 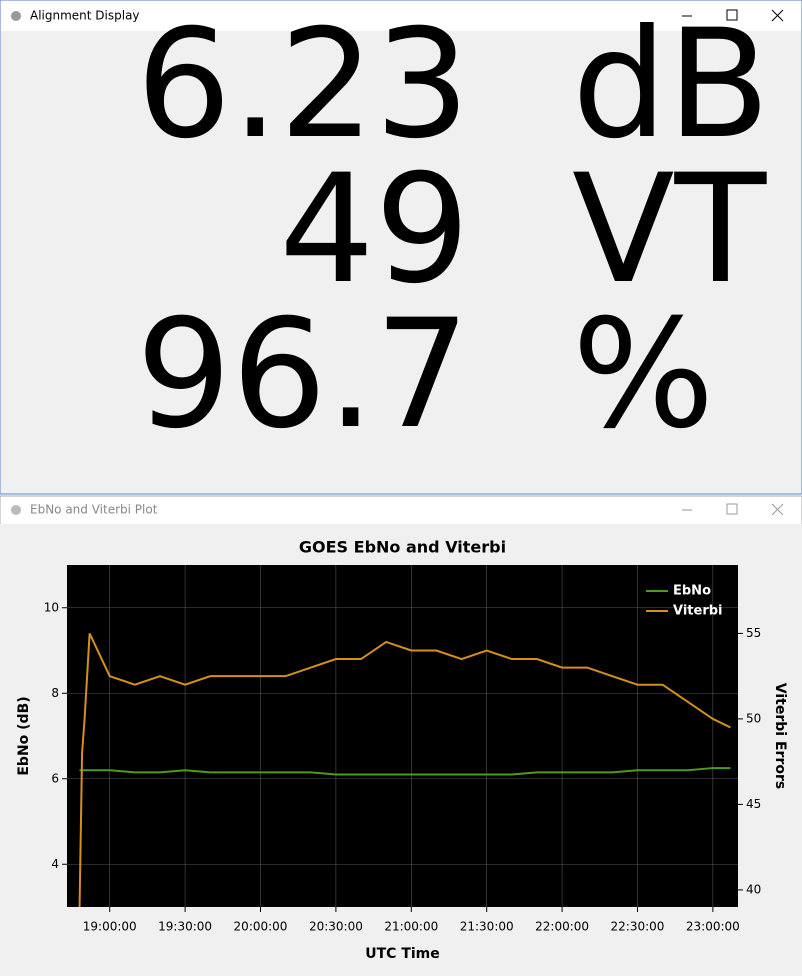 What do you see at coordinates (753, 633) in the screenshot?
I see `y2-tick-label: 55` at bounding box center [753, 633].